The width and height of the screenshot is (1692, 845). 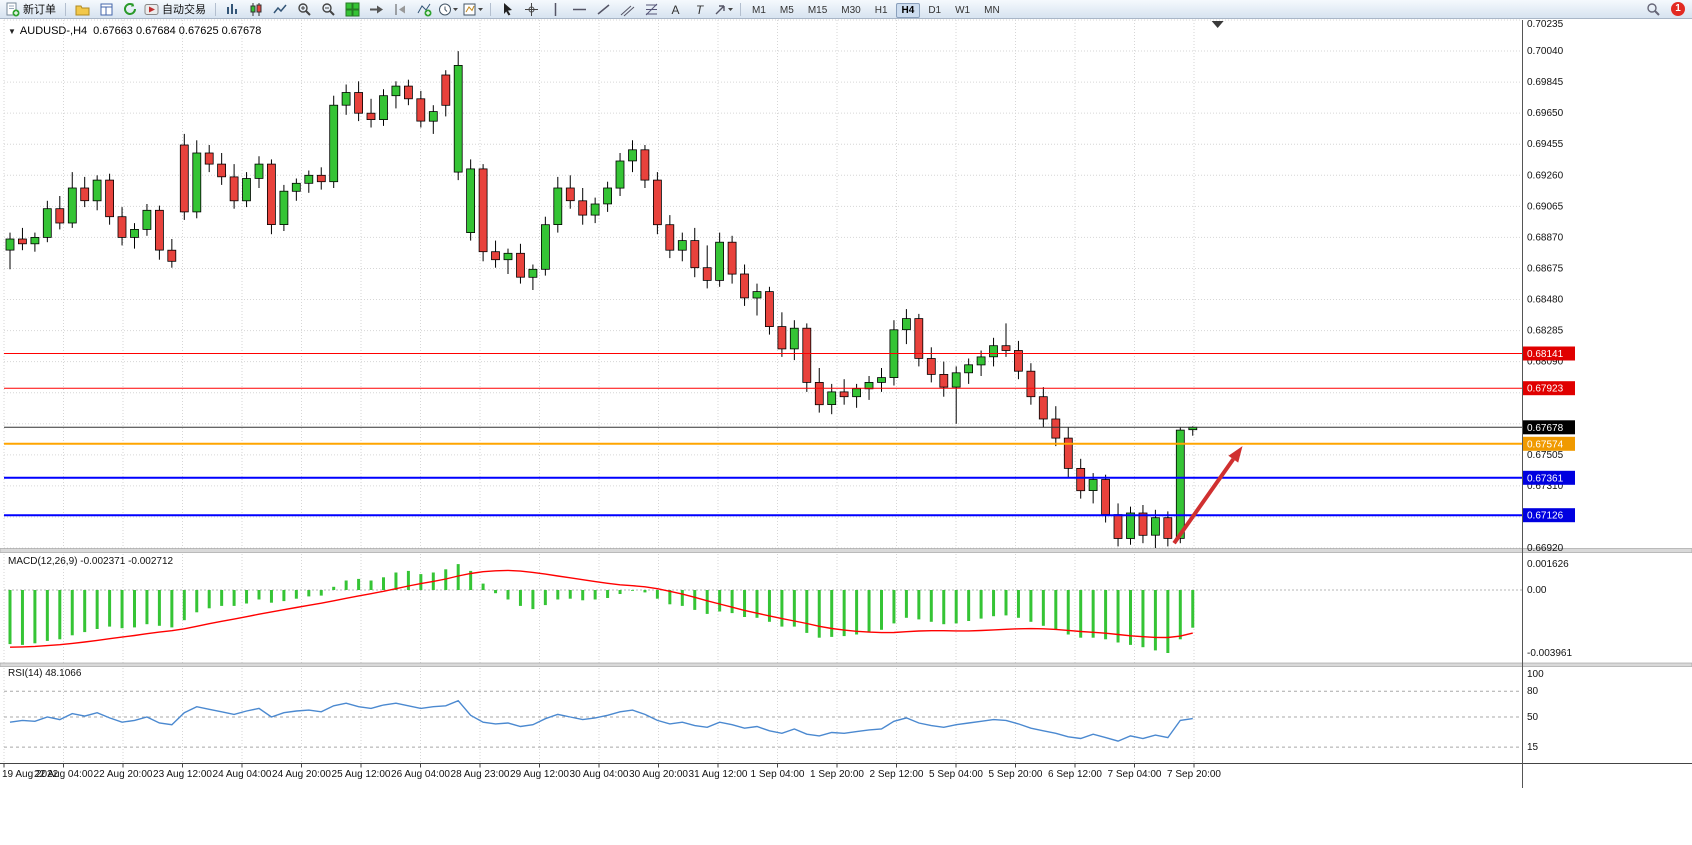 I want to click on svg-text: 7 Sep 04:00, so click(x=1135, y=774).